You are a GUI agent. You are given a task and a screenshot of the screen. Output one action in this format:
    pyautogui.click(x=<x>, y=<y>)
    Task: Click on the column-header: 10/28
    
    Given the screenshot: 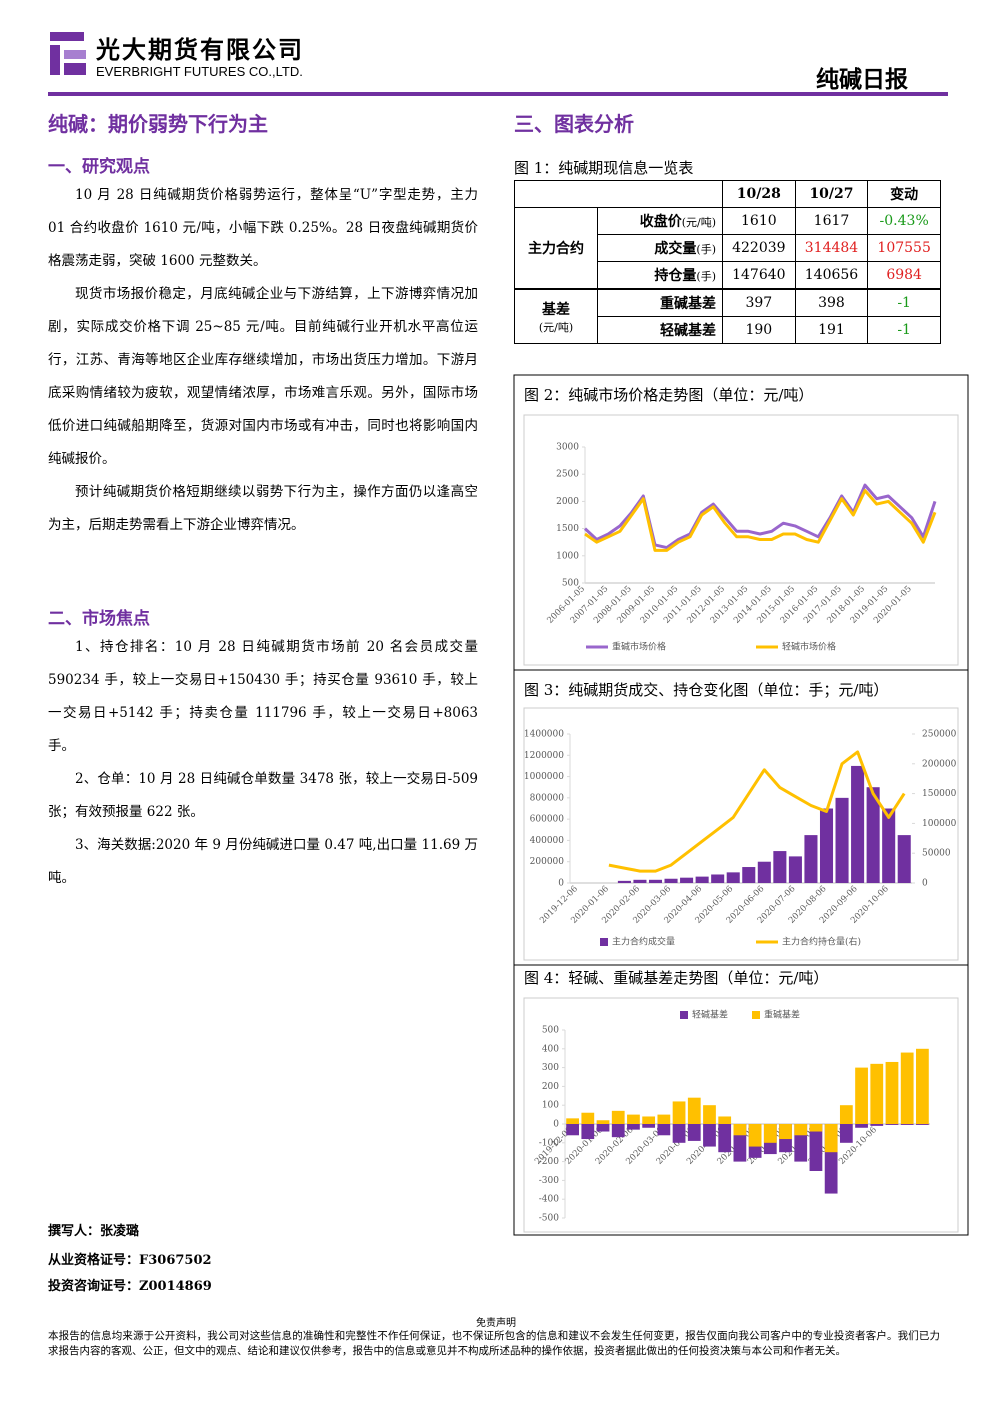 What is the action you would take?
    pyautogui.click(x=759, y=194)
    